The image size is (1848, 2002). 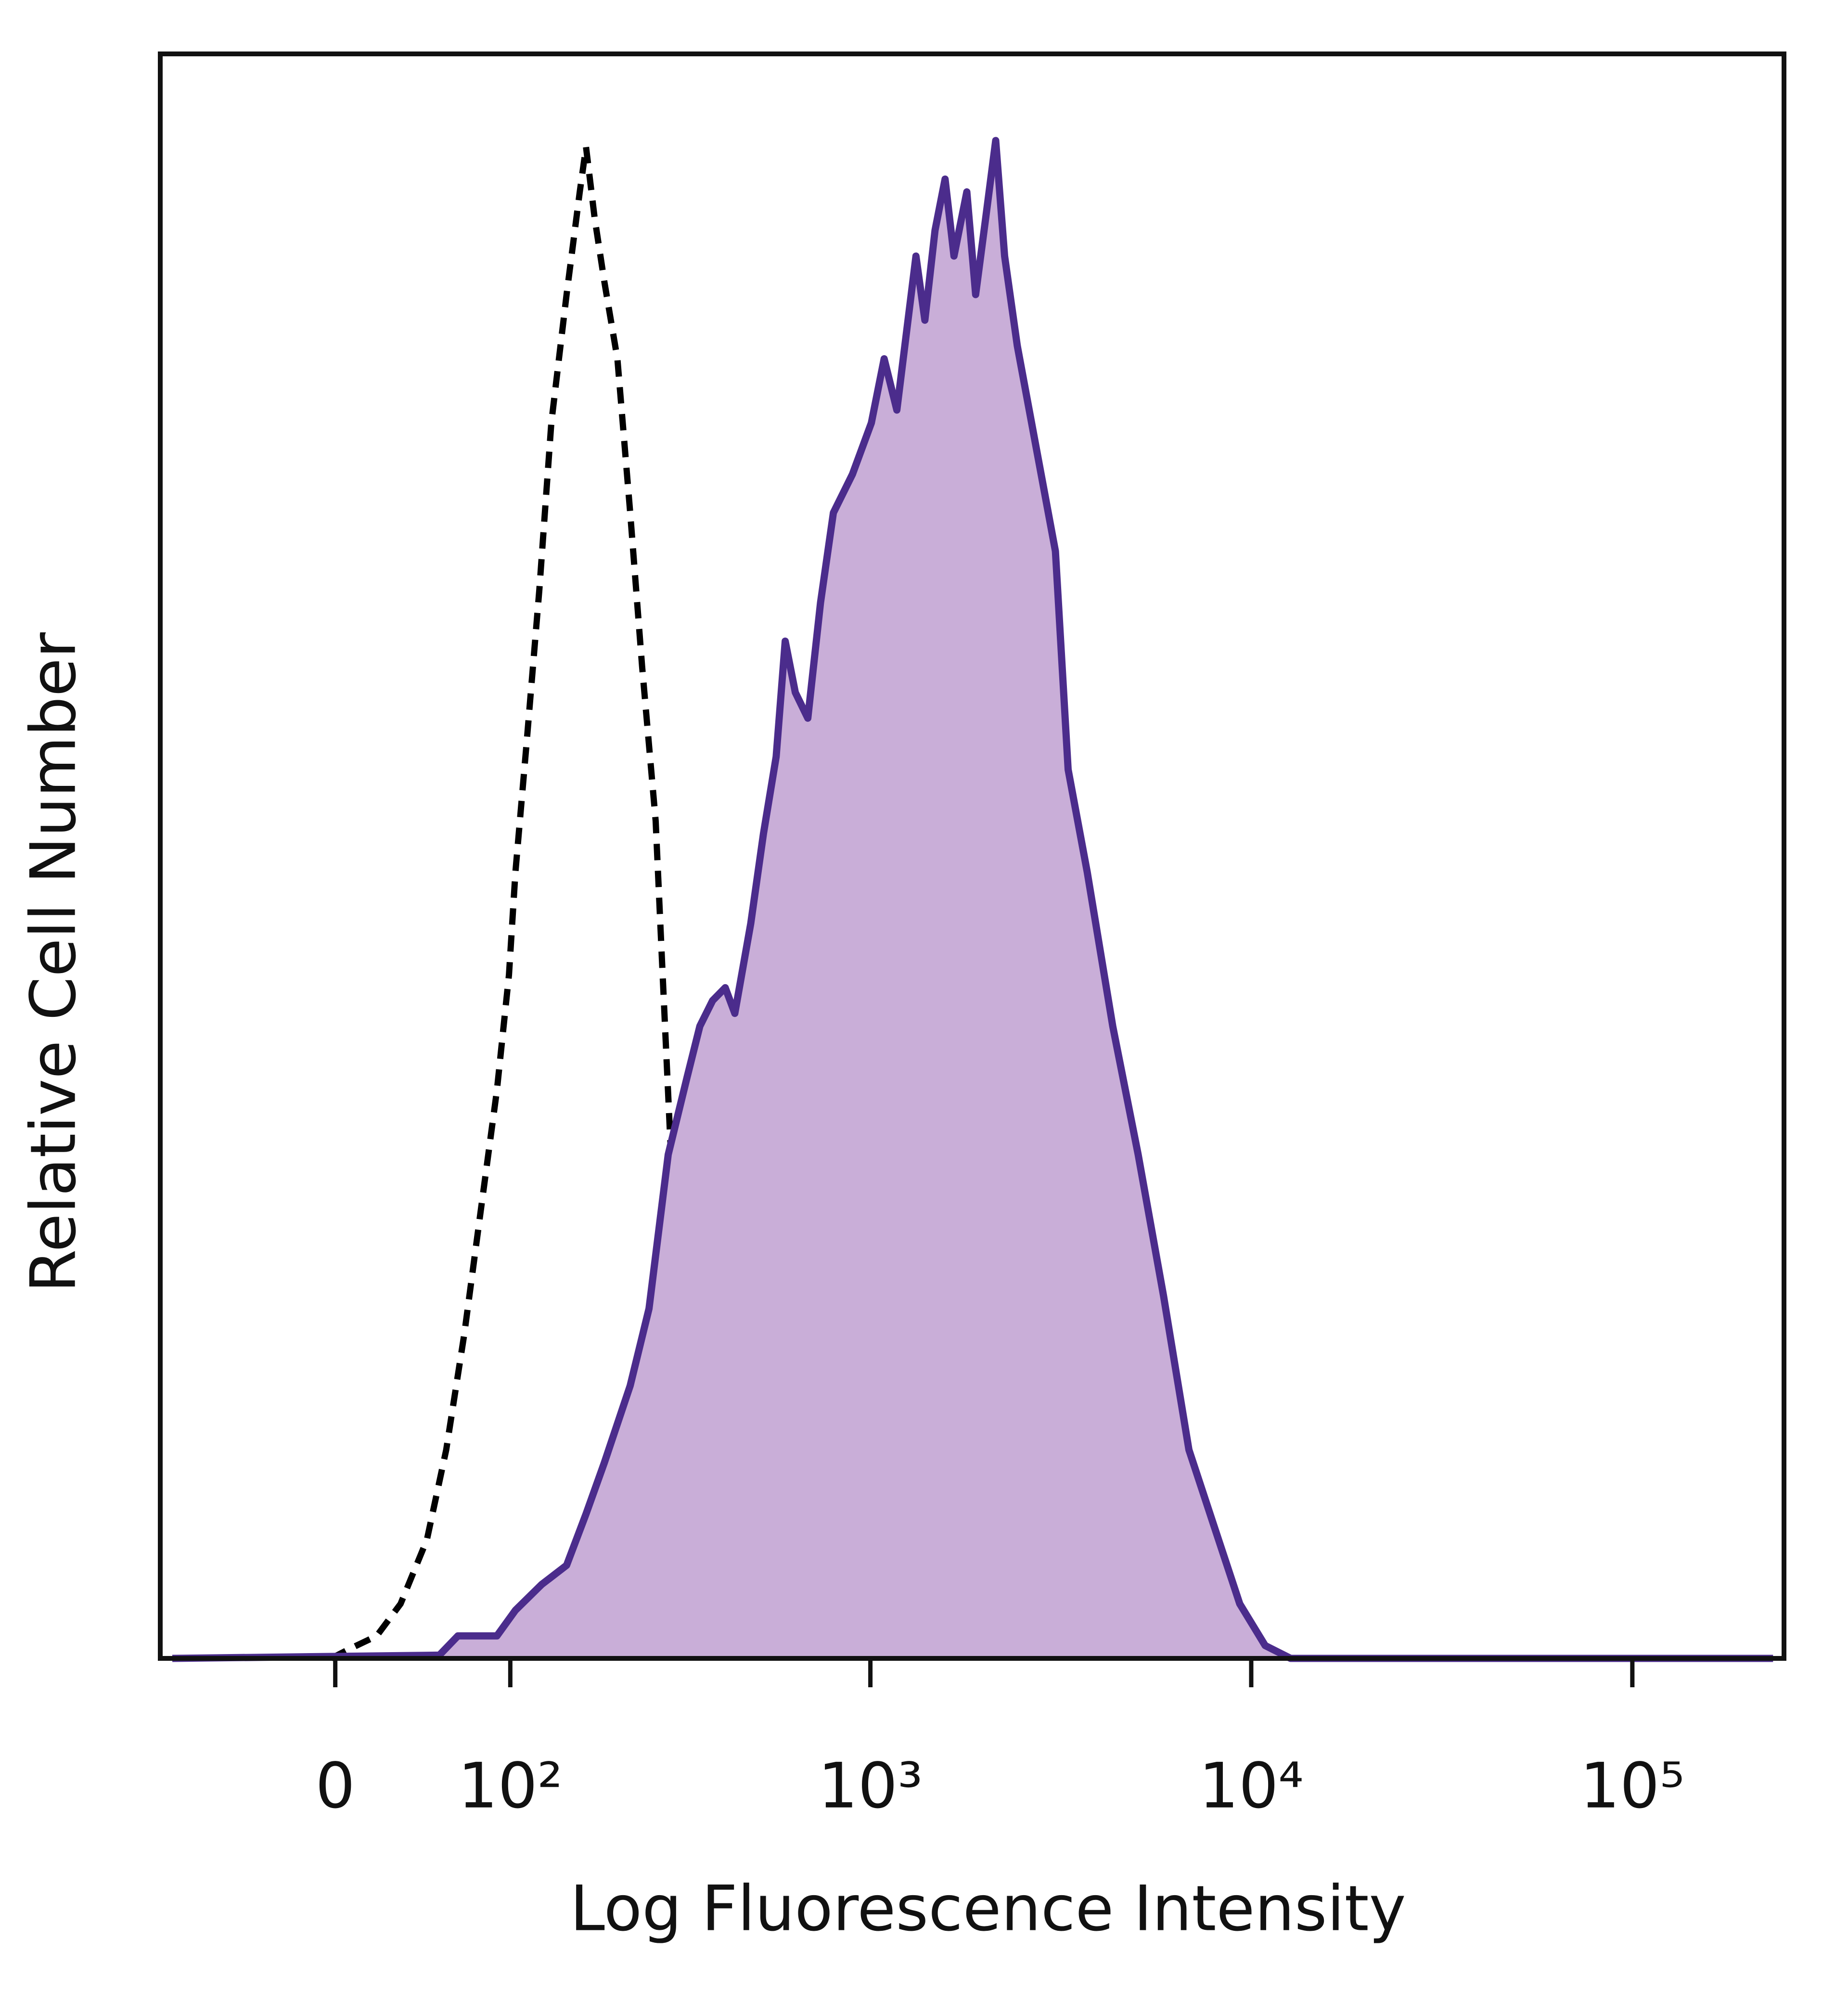 I want to click on y-axis-title: Relative Cell Number, so click(x=53, y=962).